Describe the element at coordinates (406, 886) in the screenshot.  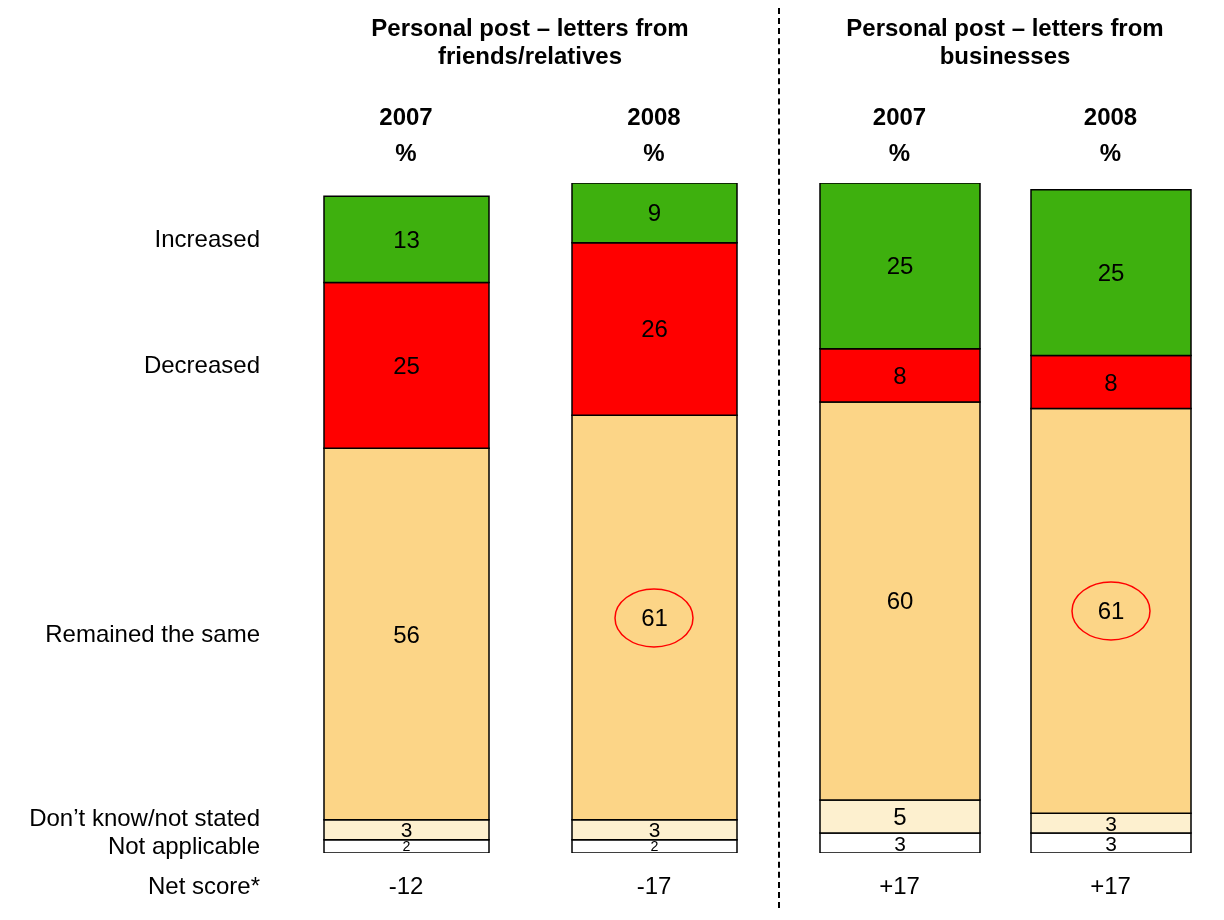
I see `text: -12` at that location.